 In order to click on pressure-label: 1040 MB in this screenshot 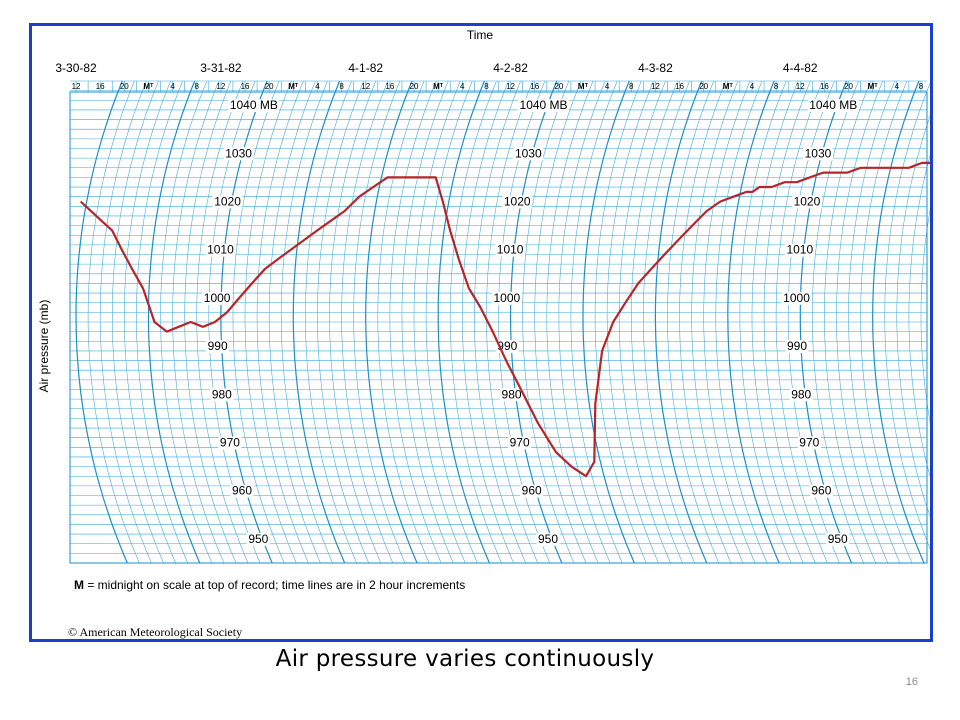, I will do `click(544, 105)`.